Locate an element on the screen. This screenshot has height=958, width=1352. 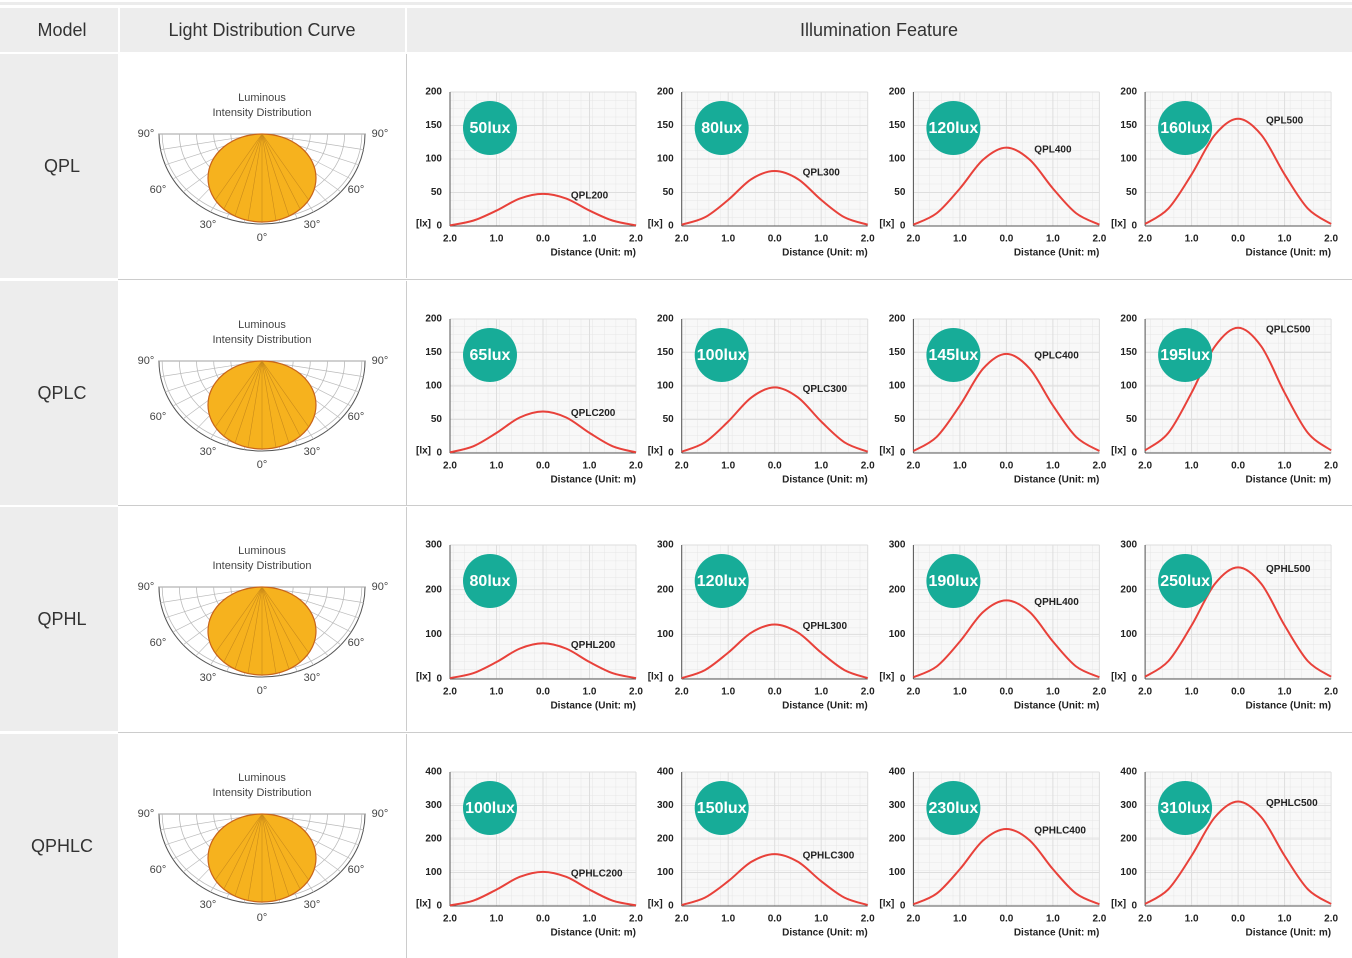
curve-label: QPLC200 is located at coordinates (593, 413).